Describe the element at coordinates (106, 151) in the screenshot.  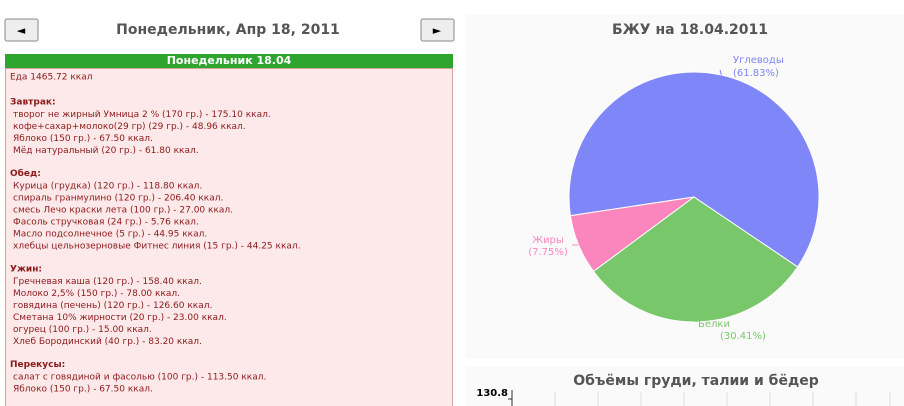
I see `meal-item: Мёд натуральный (20 гр.) - 61.80 ккал.` at that location.